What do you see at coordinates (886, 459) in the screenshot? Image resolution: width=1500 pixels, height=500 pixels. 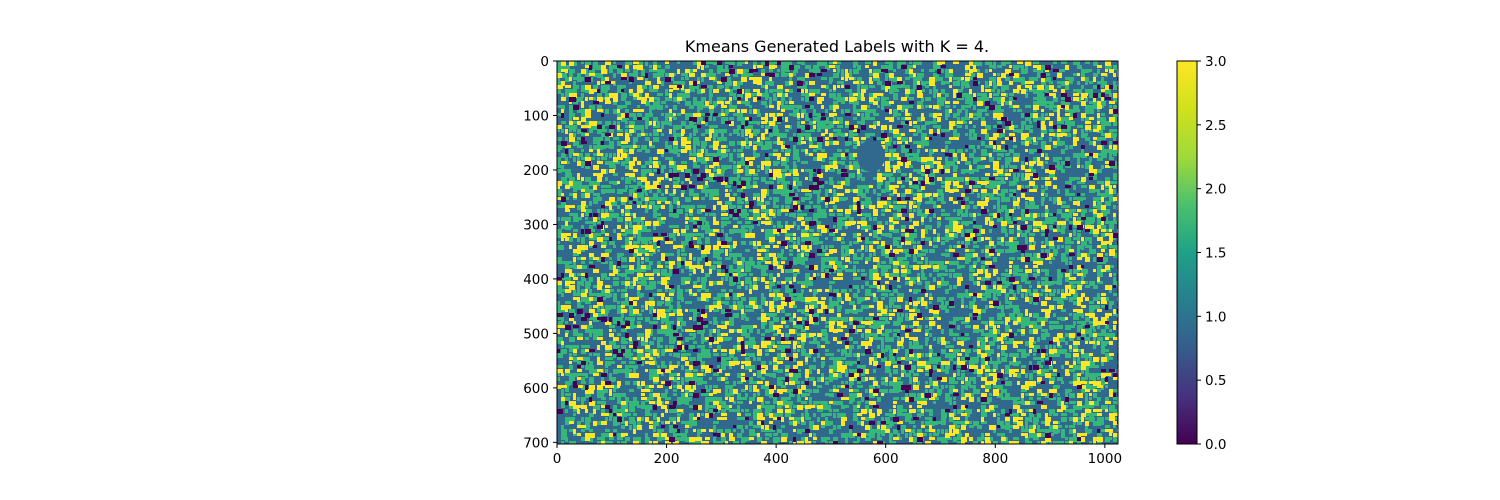 I see `x-tick-label: 600` at bounding box center [886, 459].